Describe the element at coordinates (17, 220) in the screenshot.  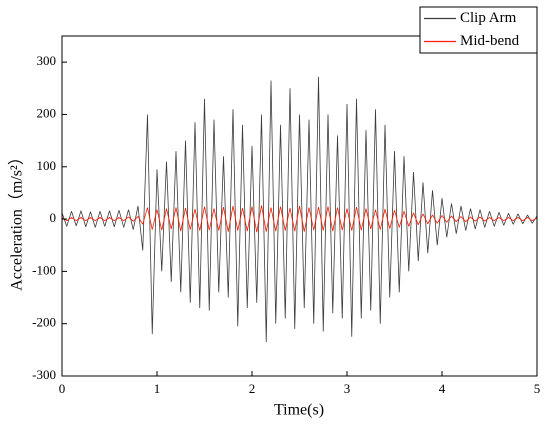
I see `y-axis-label: Acceleration（m/s²）` at that location.